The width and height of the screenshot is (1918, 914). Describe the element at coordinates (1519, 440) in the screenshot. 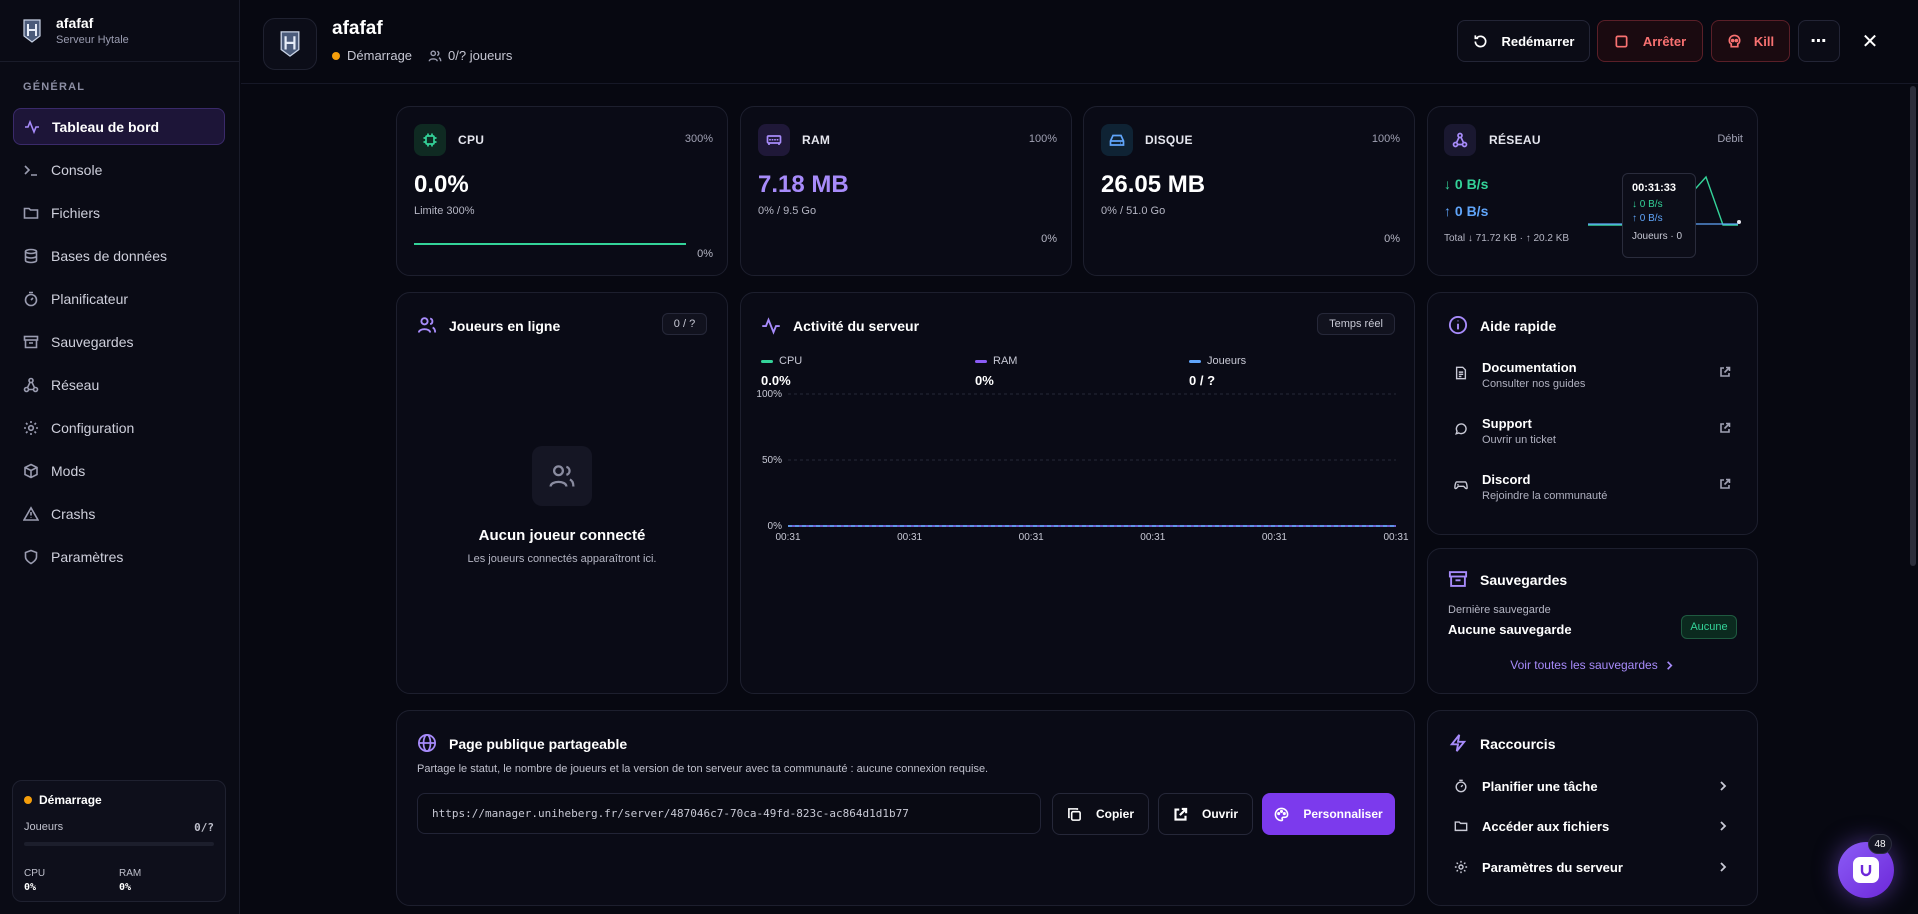

I see `help-item-subtitle: Ouvrir un ticket` at that location.